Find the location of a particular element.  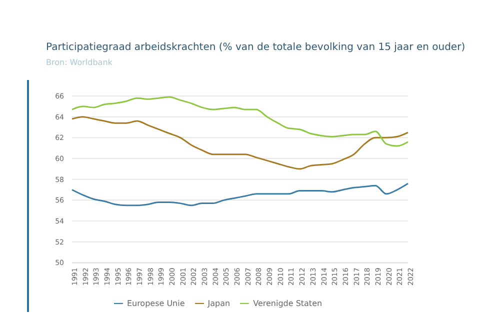

legend-label: Japan is located at coordinates (219, 303).